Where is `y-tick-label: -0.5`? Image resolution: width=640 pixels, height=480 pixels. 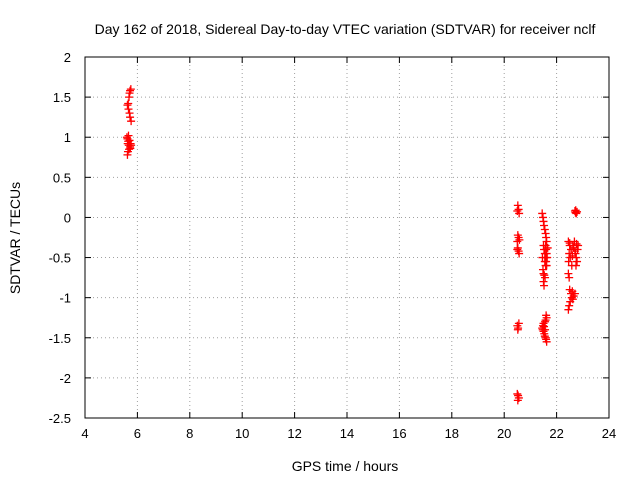 y-tick-label: -0.5 is located at coordinates (60, 258).